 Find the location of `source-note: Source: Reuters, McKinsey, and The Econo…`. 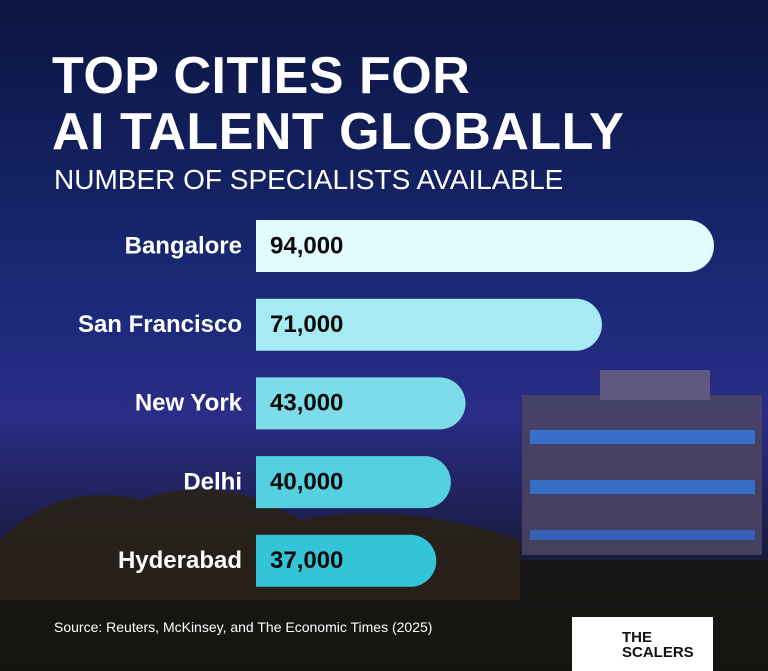

source-note: Source: Reuters, McKinsey, and The Econo… is located at coordinates (243, 627).